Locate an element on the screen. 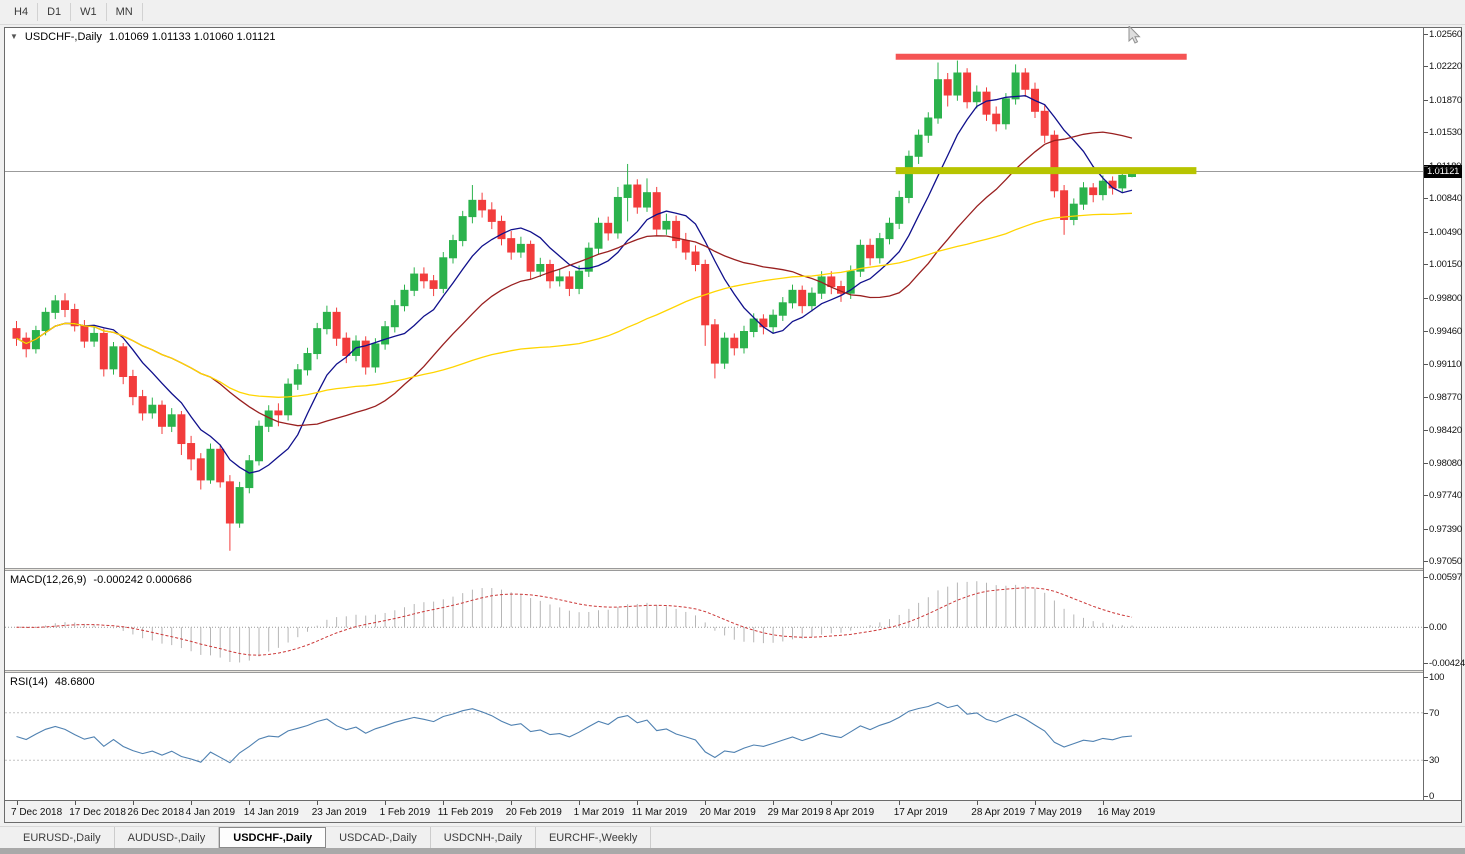 Image resolution: width=1465 pixels, height=854 pixels. rsi-indicator-pane: RSI(14) 48.6800 is located at coordinates (714, 736).